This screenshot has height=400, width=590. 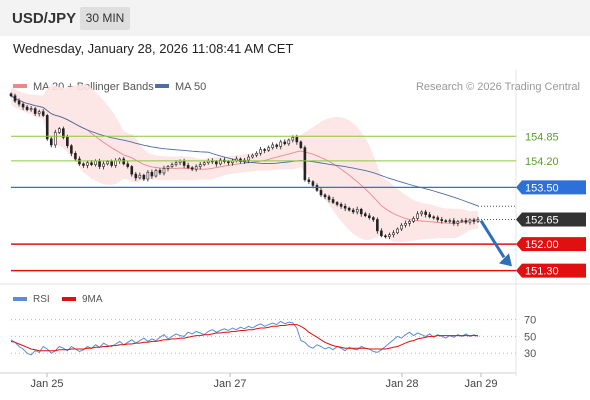 What do you see at coordinates (190, 87) in the screenshot?
I see `ma50-legend-label: MA 50` at bounding box center [190, 87].